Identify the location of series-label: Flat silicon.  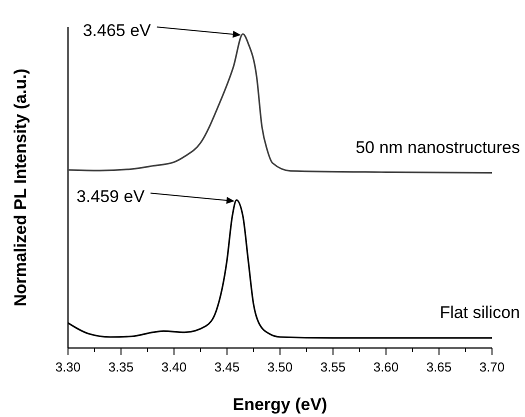
(480, 312).